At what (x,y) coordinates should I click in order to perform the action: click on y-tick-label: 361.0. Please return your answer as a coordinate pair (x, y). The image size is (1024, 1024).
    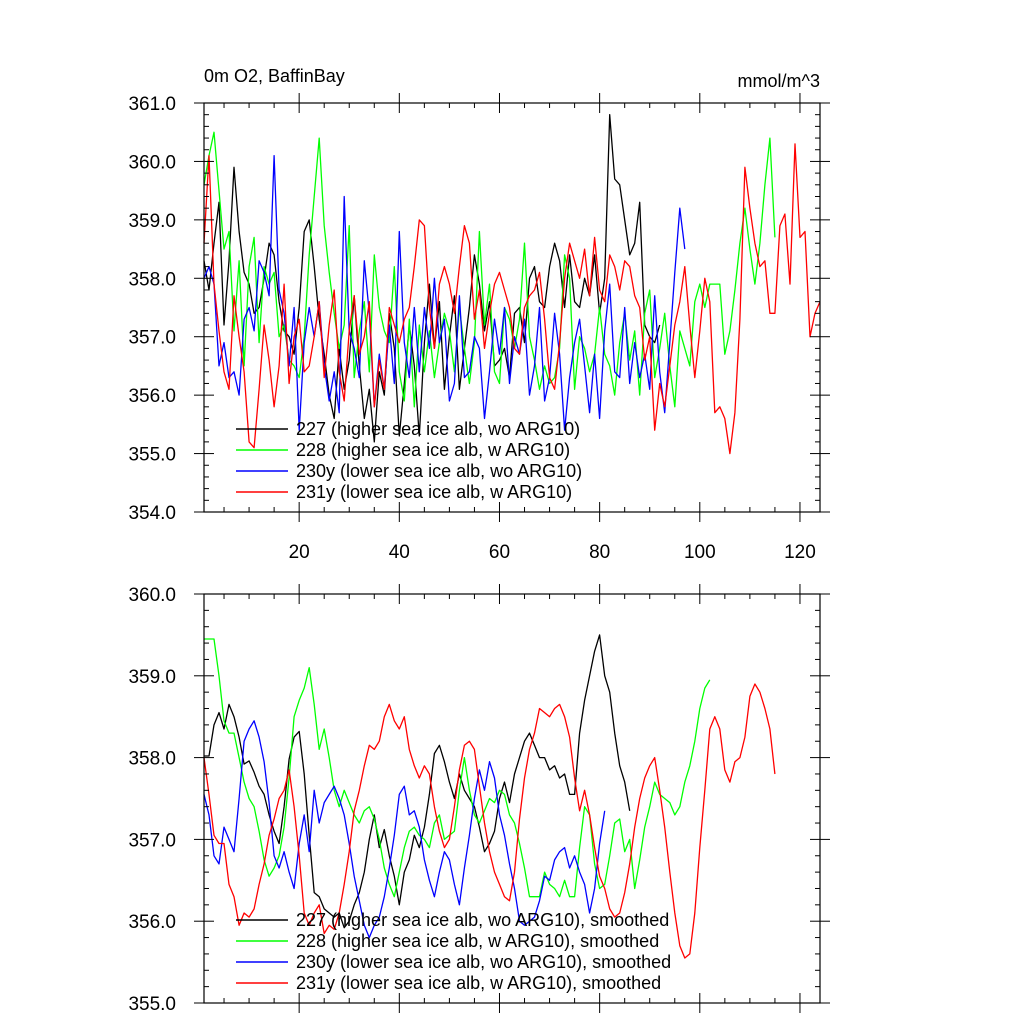
    Looking at the image, I should click on (152, 104).